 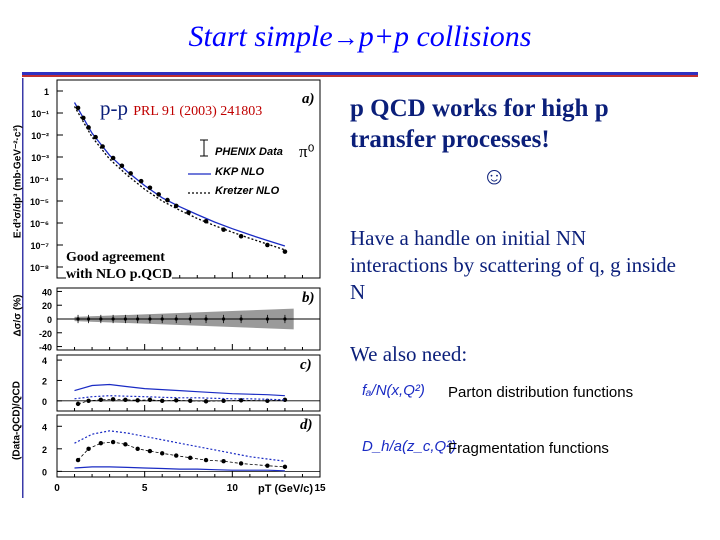 I want to click on pdf-symbol: fₐ/N(x,Q²), so click(x=393, y=390).